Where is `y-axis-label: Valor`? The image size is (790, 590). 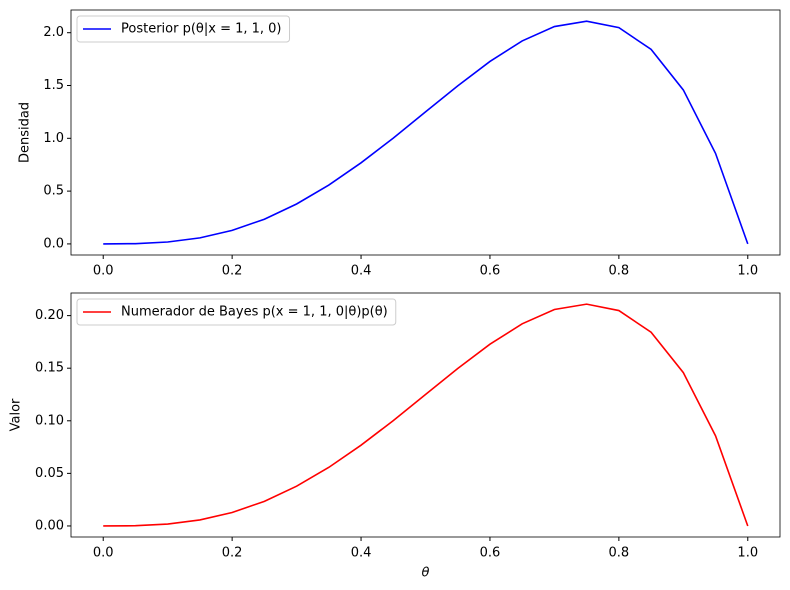
y-axis-label: Valor is located at coordinates (16, 414).